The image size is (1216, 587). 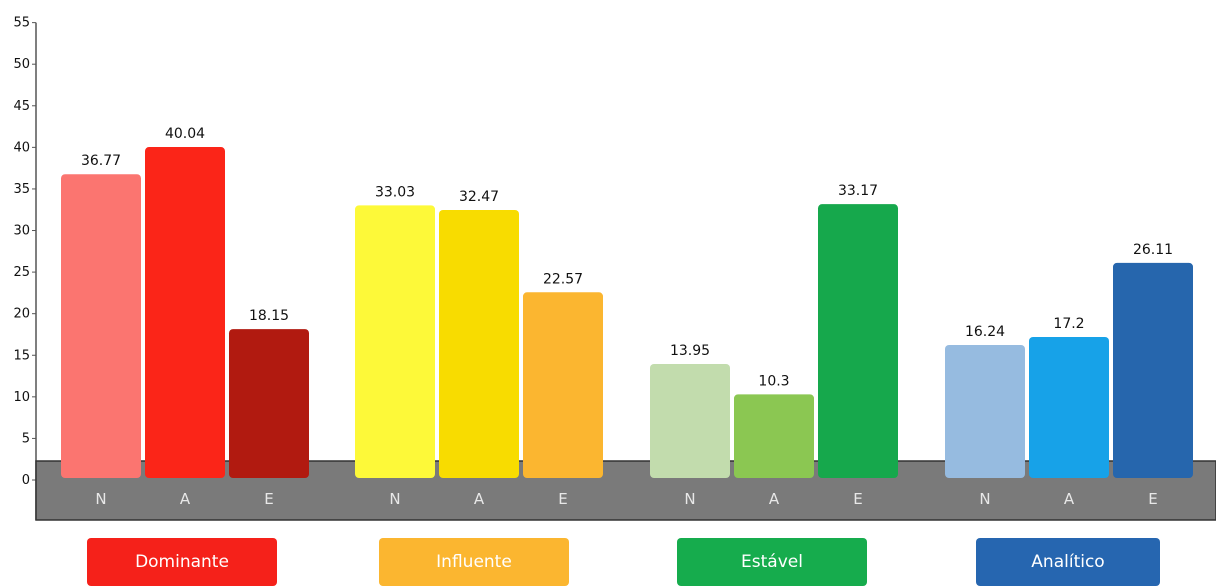 I want to click on bar-estvel-n, so click(x=690, y=420).